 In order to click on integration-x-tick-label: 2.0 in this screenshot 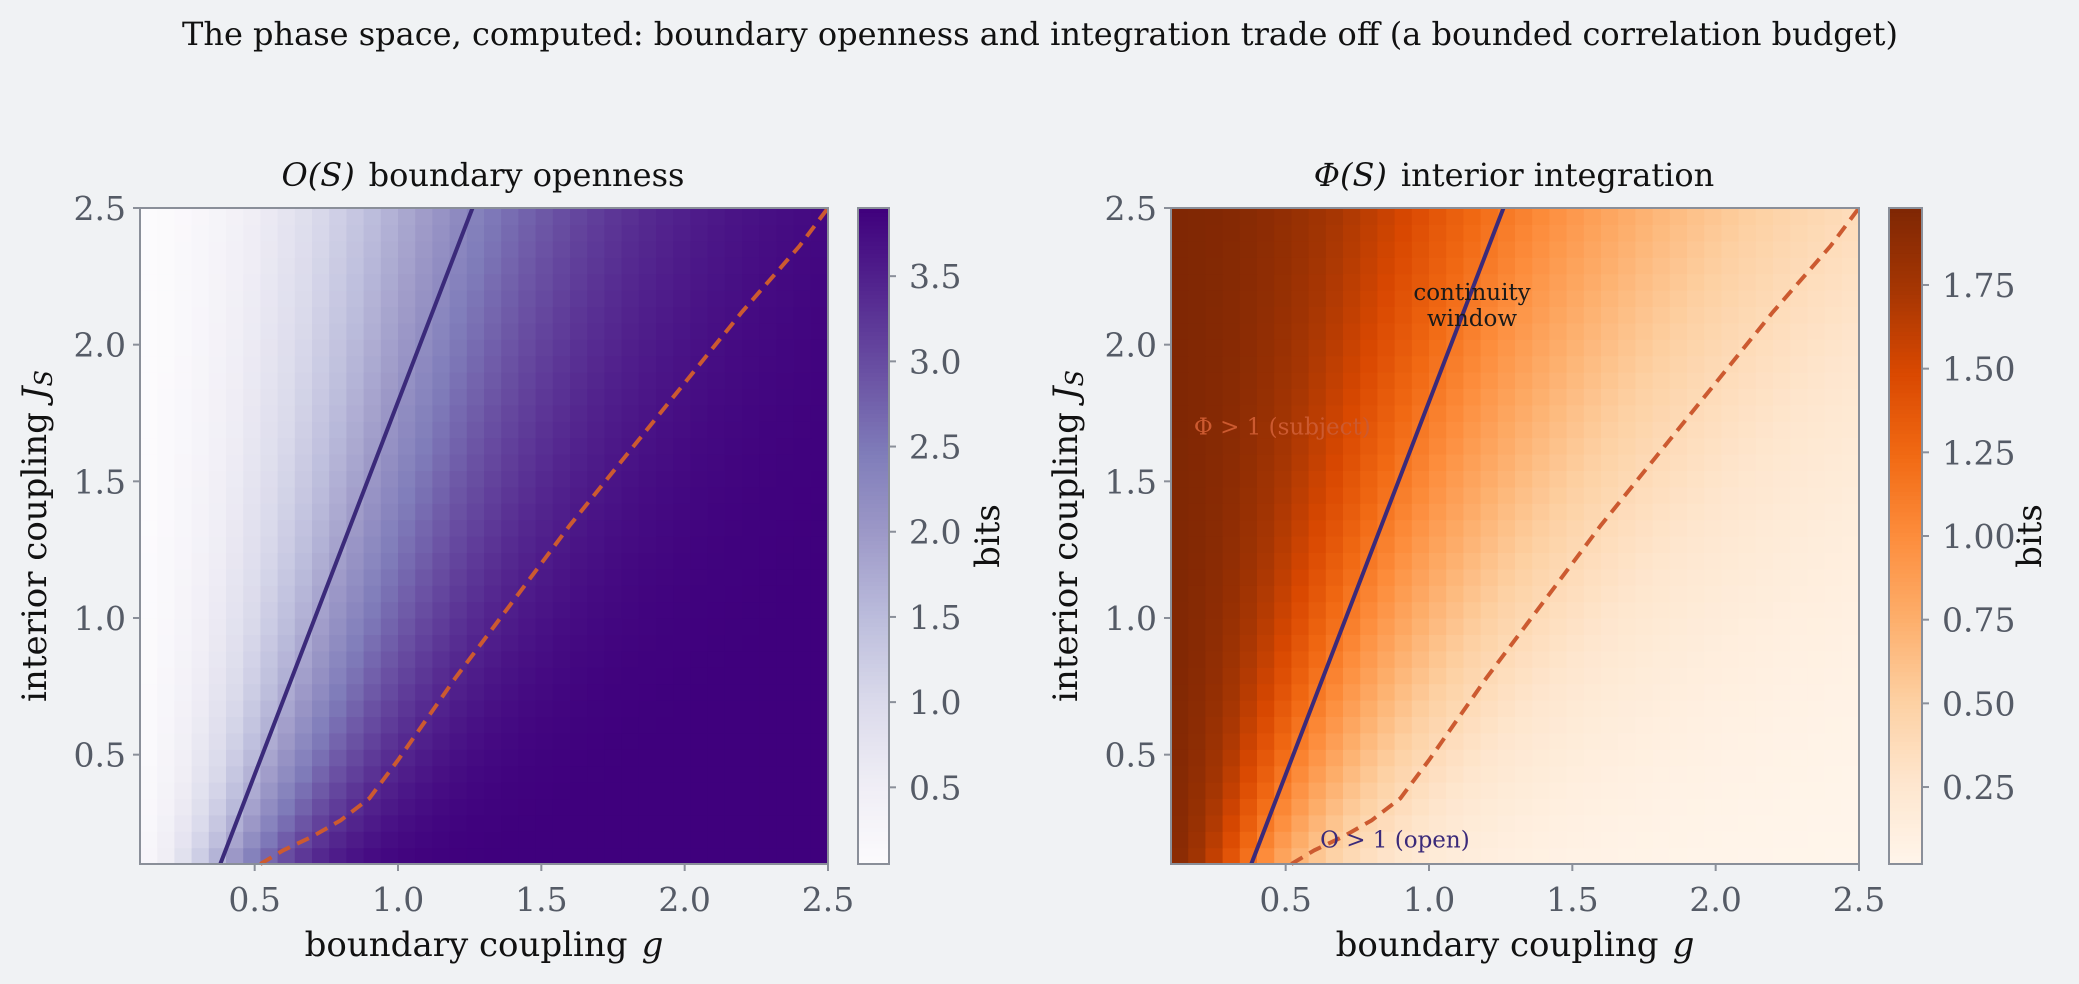, I will do `click(1715, 899)`.